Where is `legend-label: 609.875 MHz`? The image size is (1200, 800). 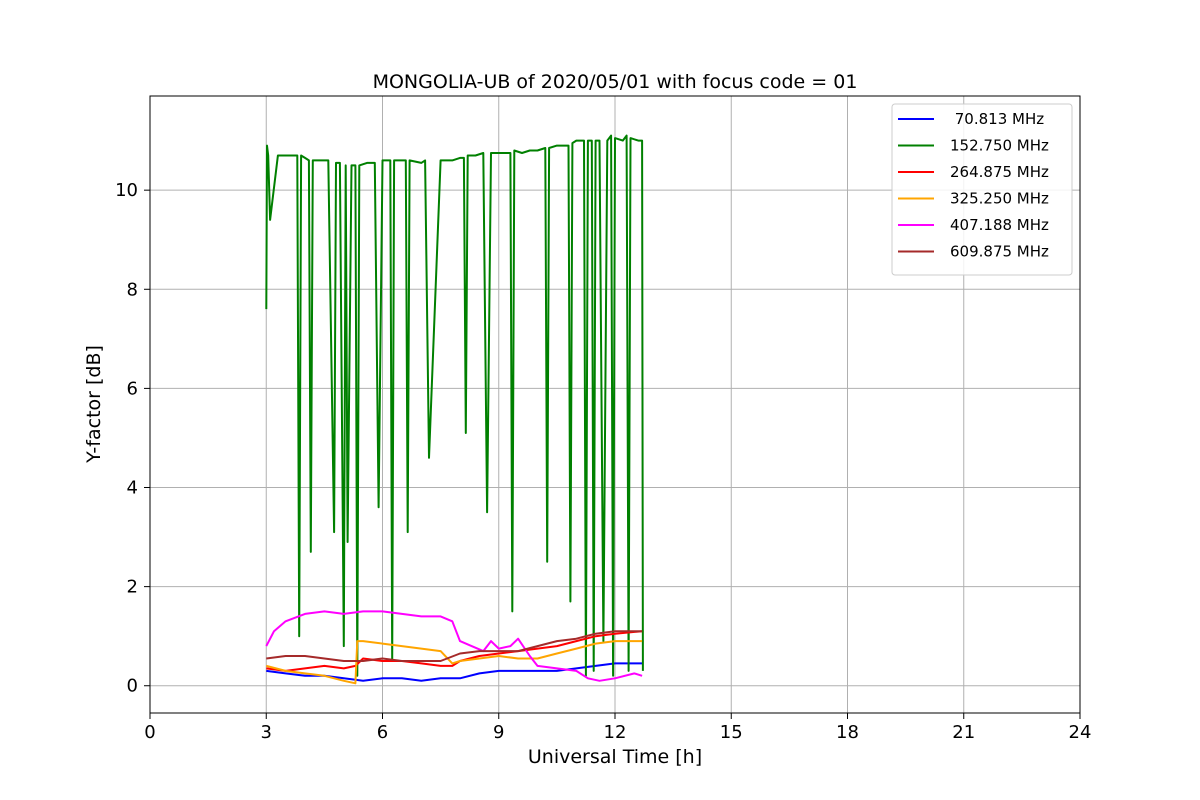 legend-label: 609.875 MHz is located at coordinates (999, 252).